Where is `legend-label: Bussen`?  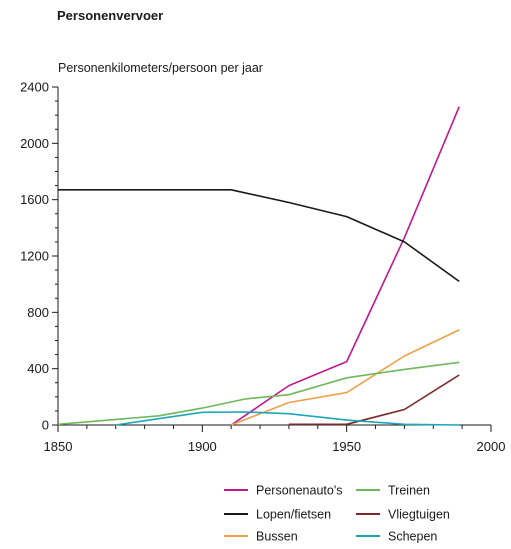 legend-label: Bussen is located at coordinates (277, 537).